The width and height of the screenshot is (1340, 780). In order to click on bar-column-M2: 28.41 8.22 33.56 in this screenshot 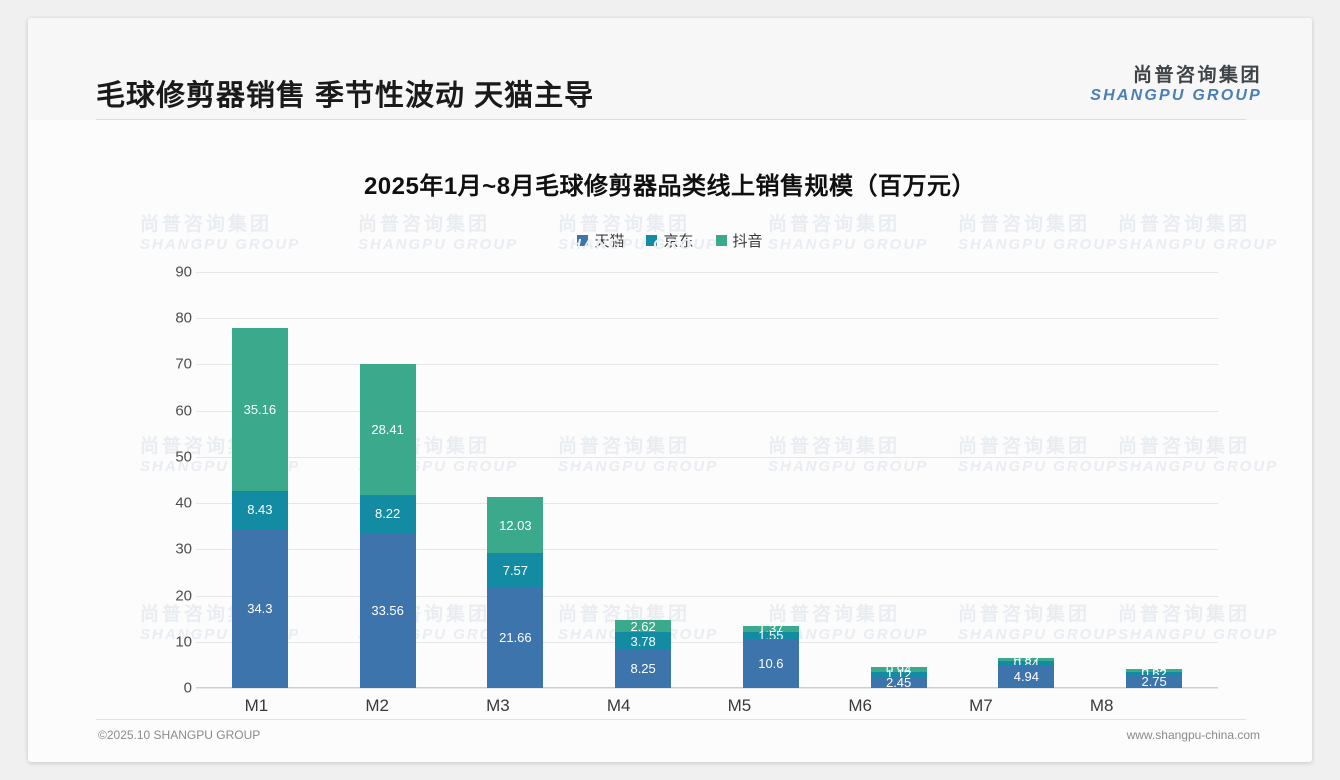, I will do `click(387, 480)`.